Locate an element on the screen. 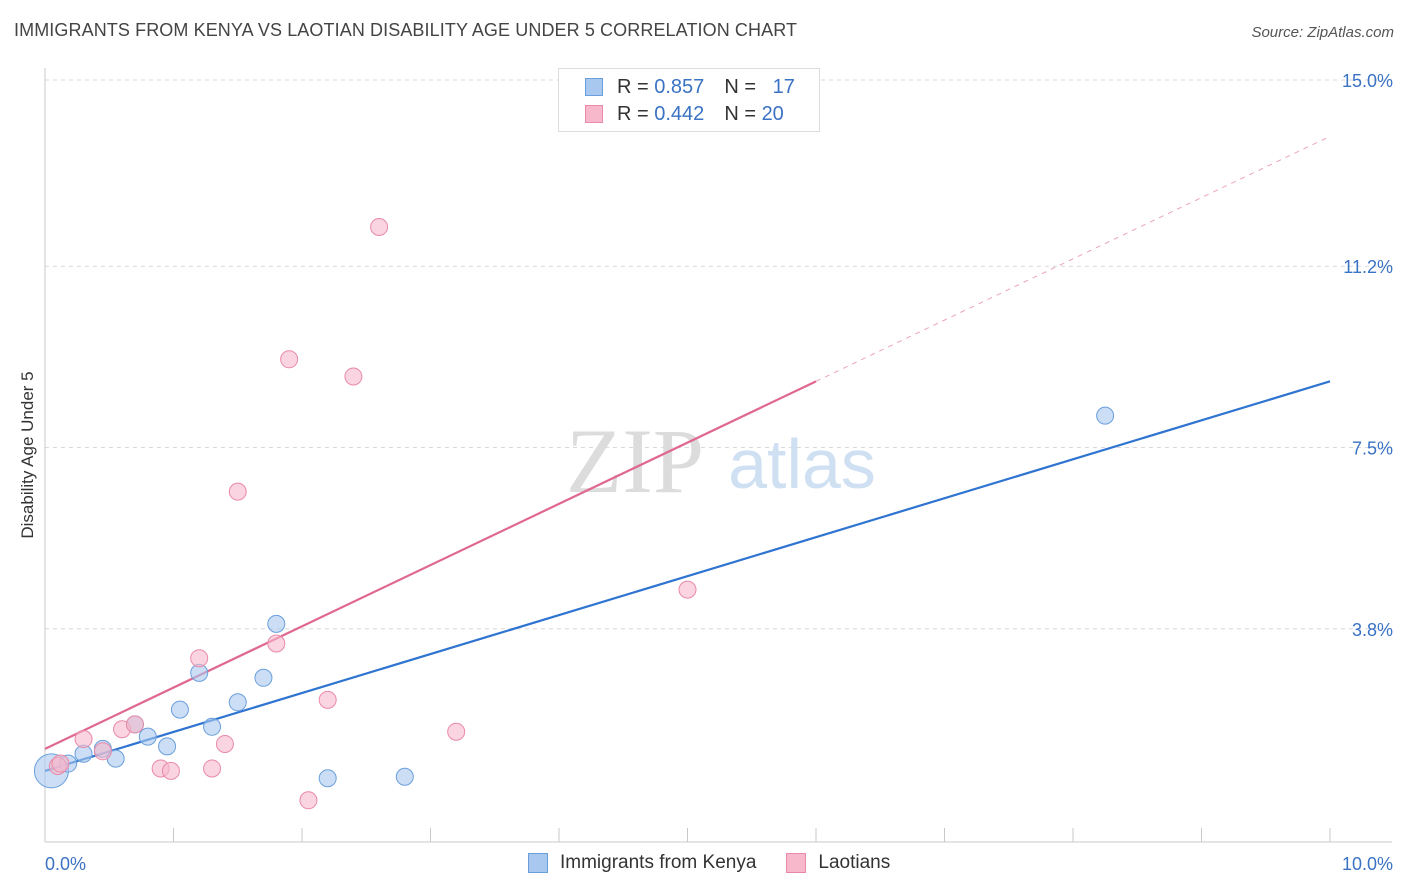  y-tick-label-3: 15.0% is located at coordinates (1367, 81).